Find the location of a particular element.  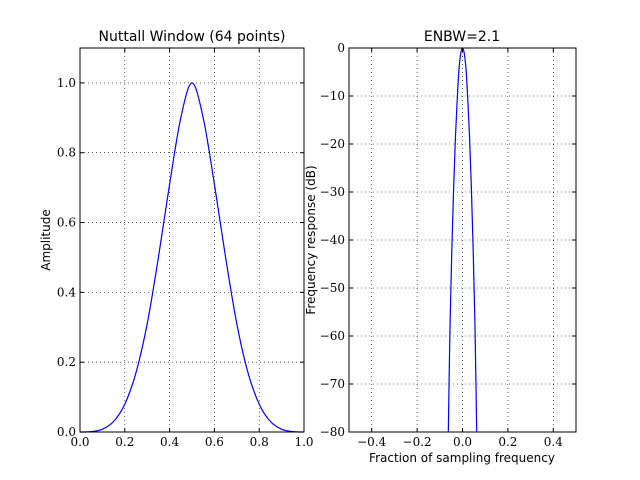

x-tick-labels: −0.4 −0.2 0.0 0.2 0.4 is located at coordinates (460, 442).